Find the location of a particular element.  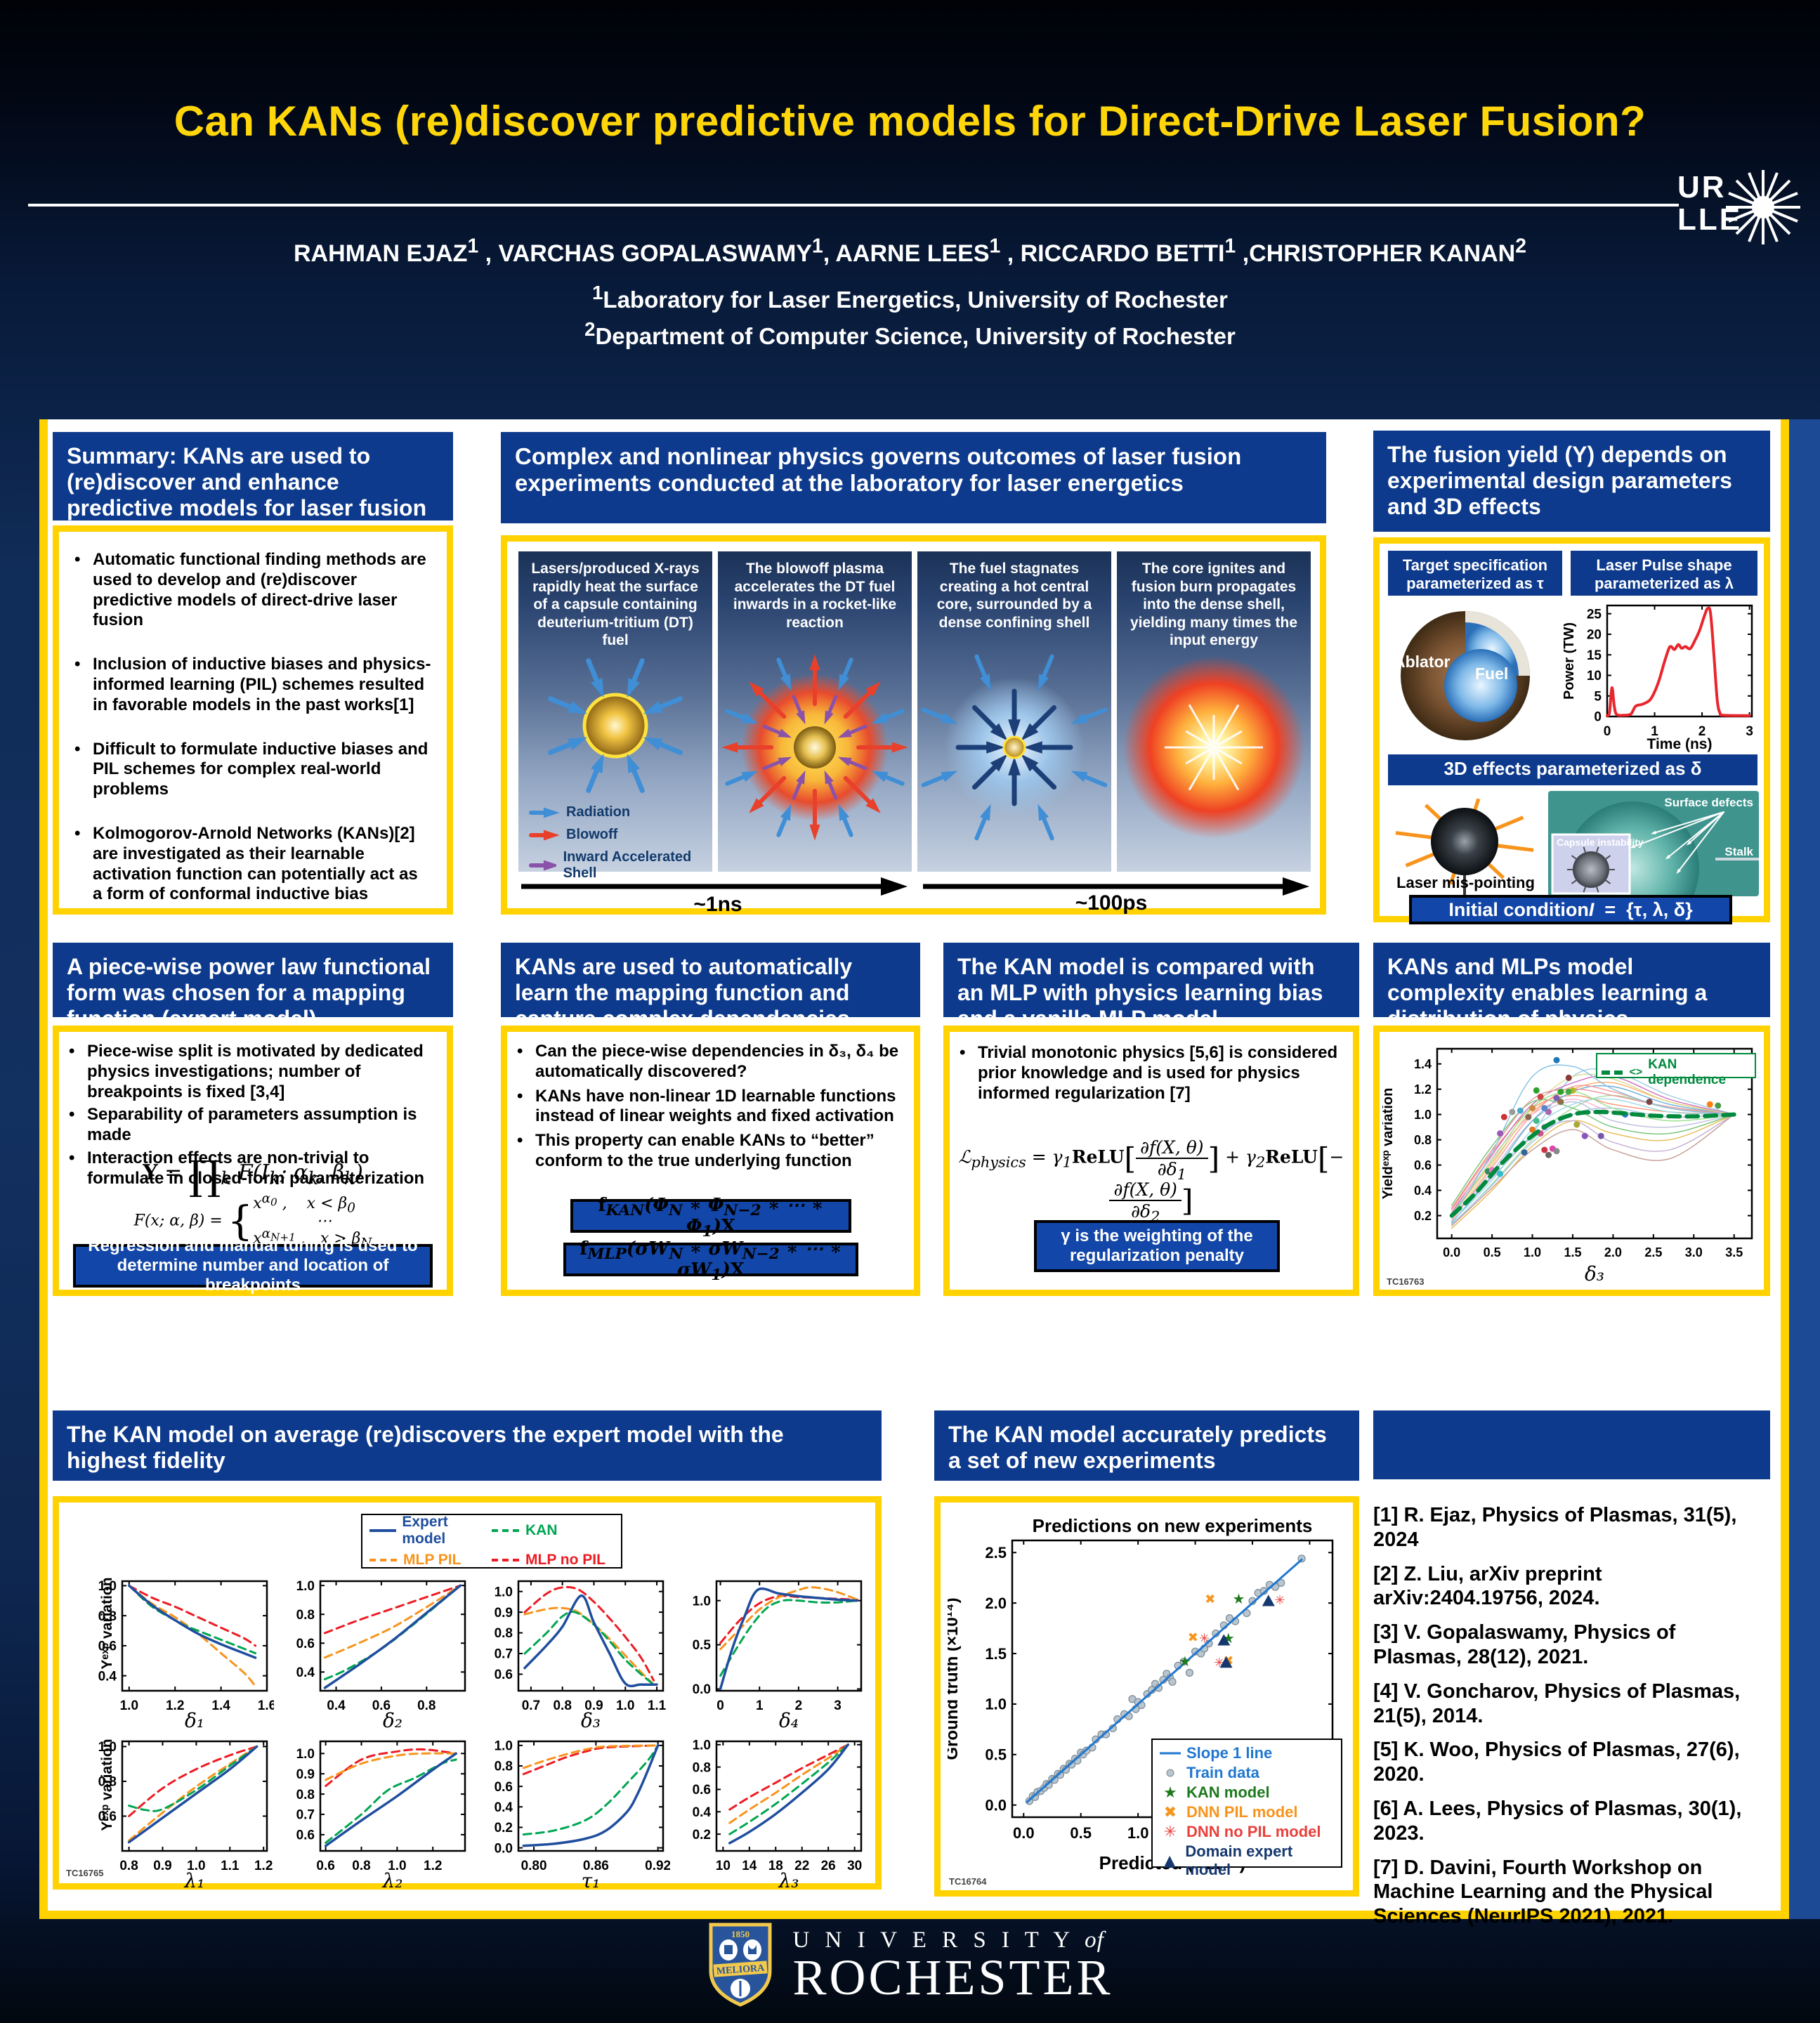

stage-graphic-heat is located at coordinates (615, 725).